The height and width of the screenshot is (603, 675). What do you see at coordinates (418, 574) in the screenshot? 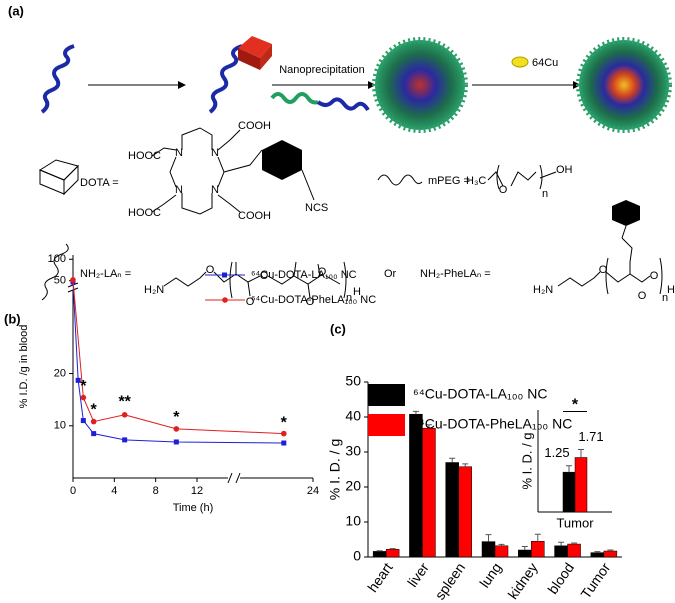
I see `x-tick-label: liver` at bounding box center [418, 574].